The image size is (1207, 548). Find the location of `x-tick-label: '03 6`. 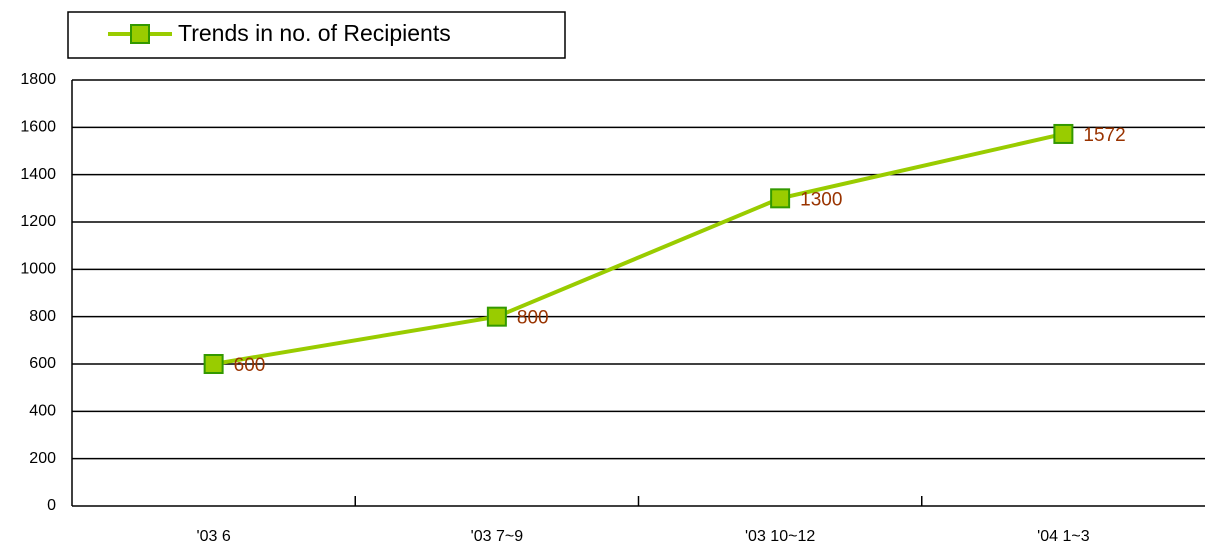

x-tick-label: '03 6 is located at coordinates (214, 536).